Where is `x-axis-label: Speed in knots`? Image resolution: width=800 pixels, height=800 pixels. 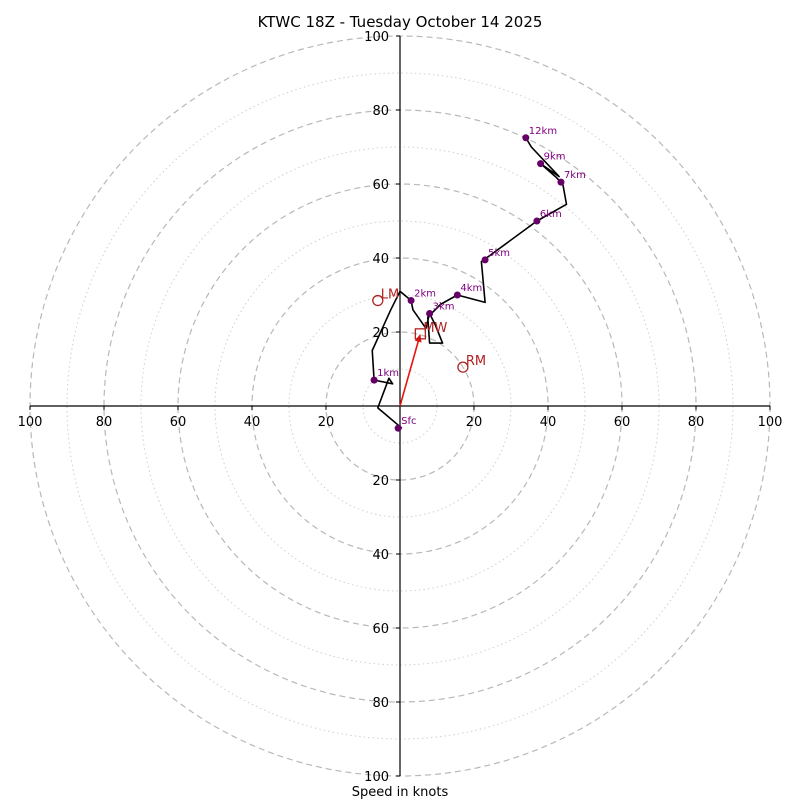 x-axis-label: Speed in knots is located at coordinates (400, 792).